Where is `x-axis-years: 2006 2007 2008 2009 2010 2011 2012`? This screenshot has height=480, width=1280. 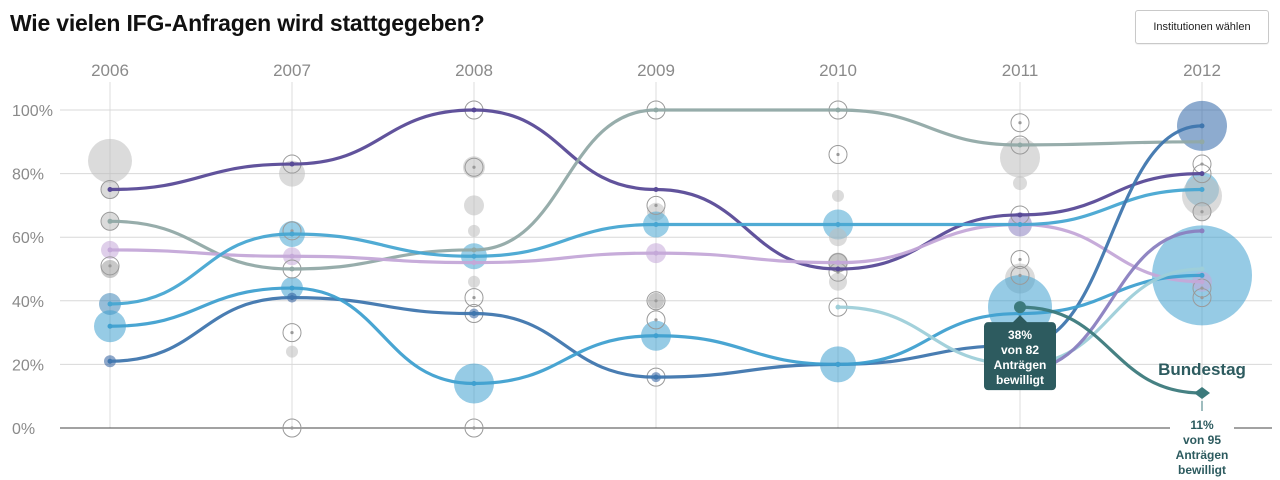 x-axis-years: 2006 2007 2008 2009 2010 2011 2012 is located at coordinates (656, 70).